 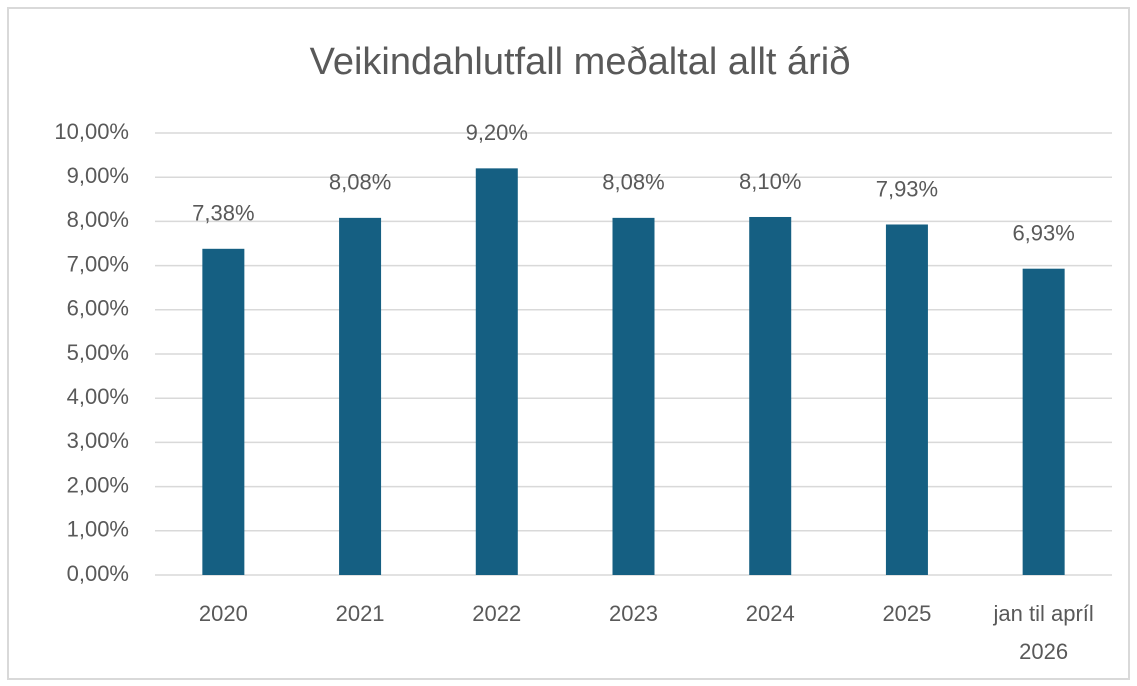 What do you see at coordinates (770, 181) in the screenshot?
I see `data-label: 8,10%` at bounding box center [770, 181].